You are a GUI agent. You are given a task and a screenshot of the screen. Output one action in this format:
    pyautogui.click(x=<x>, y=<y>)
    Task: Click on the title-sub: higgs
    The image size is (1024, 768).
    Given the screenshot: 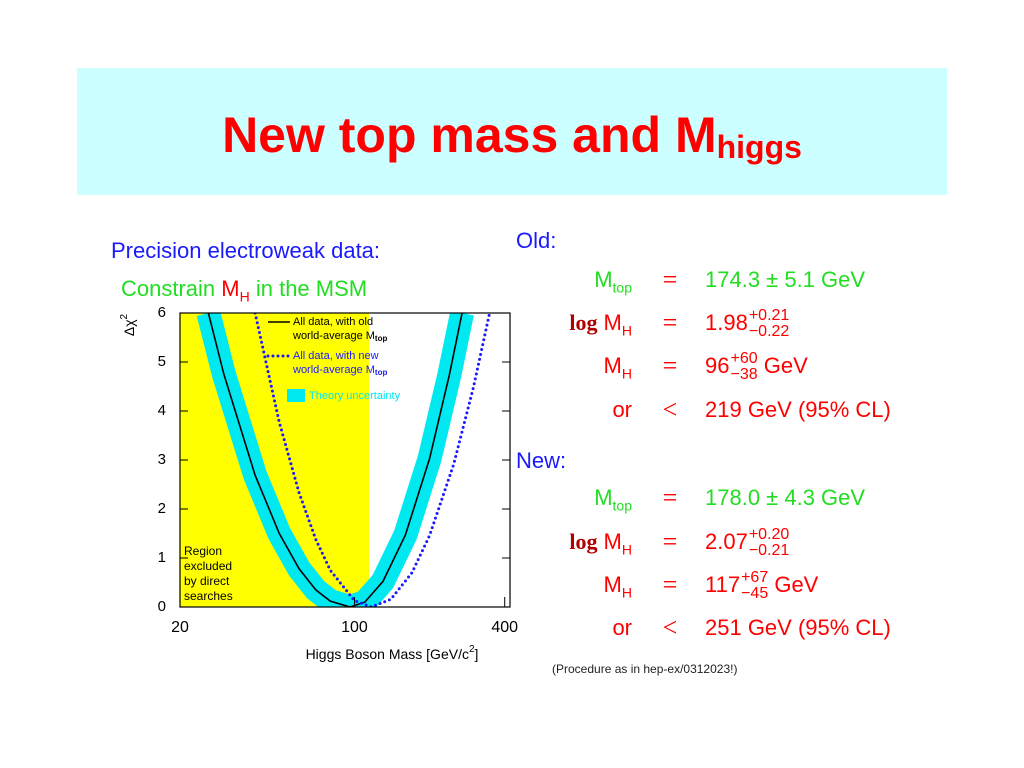 What is the action you would take?
    pyautogui.click(x=759, y=147)
    